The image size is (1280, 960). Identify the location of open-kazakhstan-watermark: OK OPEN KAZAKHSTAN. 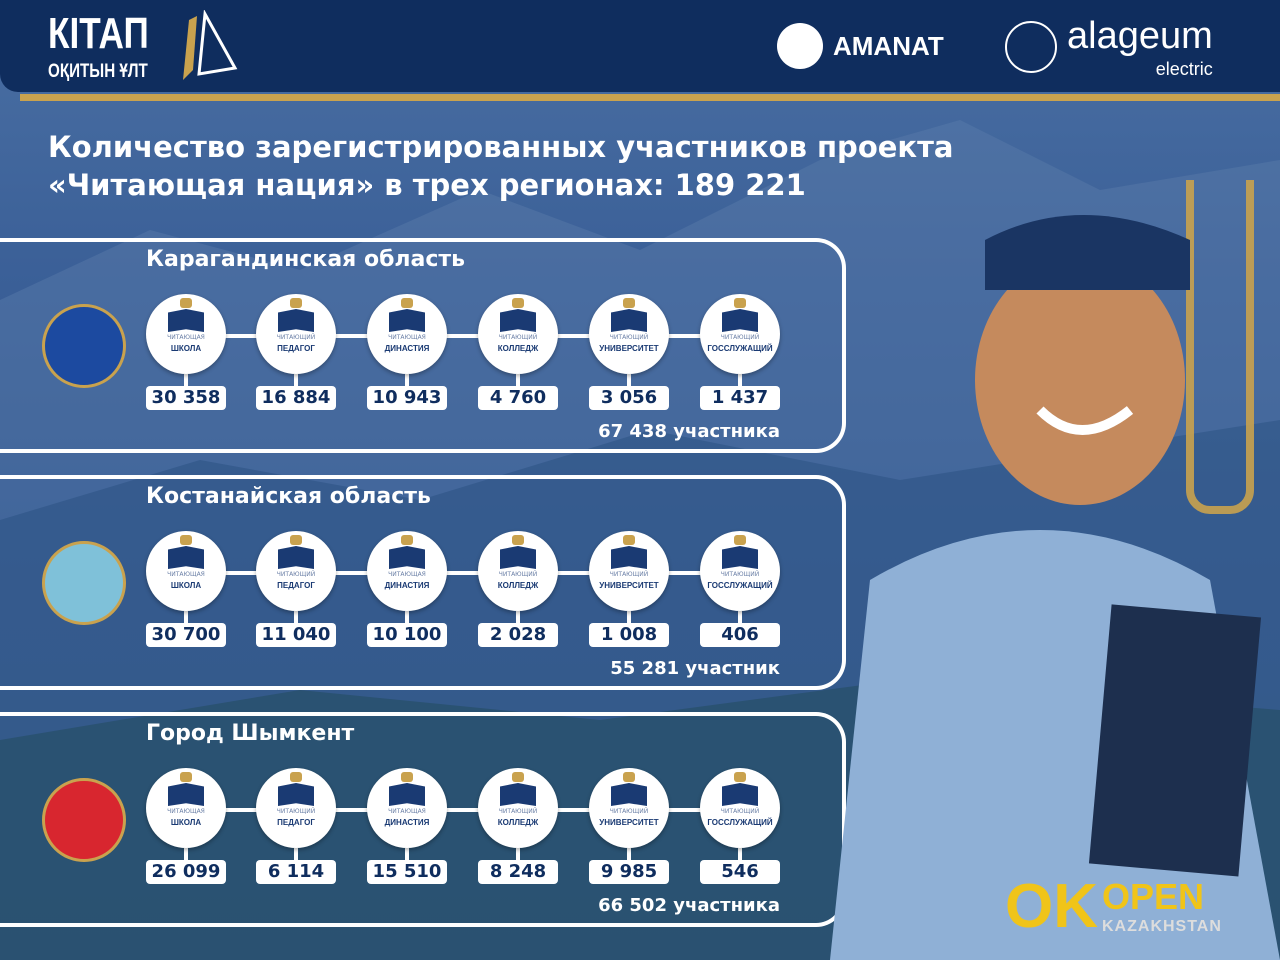
(1113, 907).